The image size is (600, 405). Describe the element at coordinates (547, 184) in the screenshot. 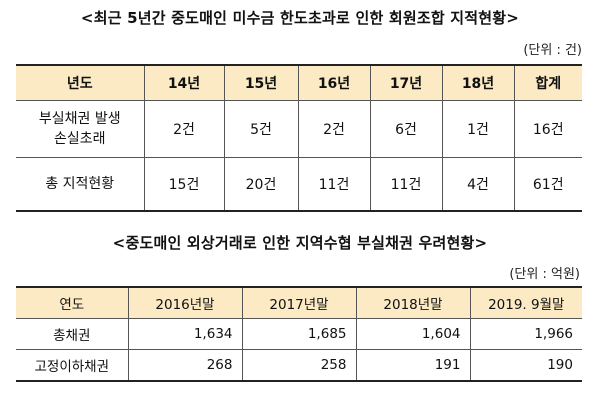

I see `table-cell: 61건` at that location.